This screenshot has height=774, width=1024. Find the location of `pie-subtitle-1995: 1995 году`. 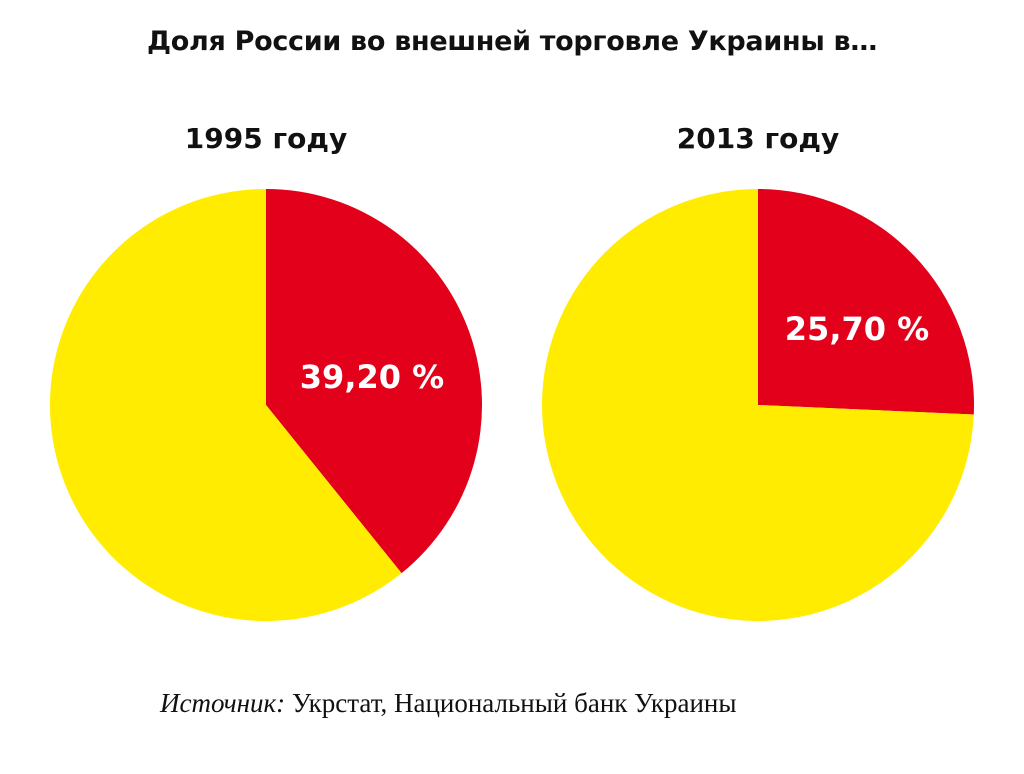

pie-subtitle-1995: 1995 году is located at coordinates (266, 138).